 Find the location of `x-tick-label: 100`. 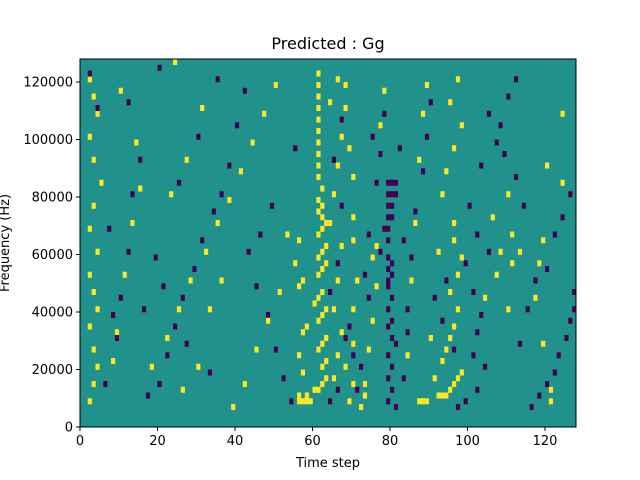

x-tick-label: 100 is located at coordinates (467, 441).